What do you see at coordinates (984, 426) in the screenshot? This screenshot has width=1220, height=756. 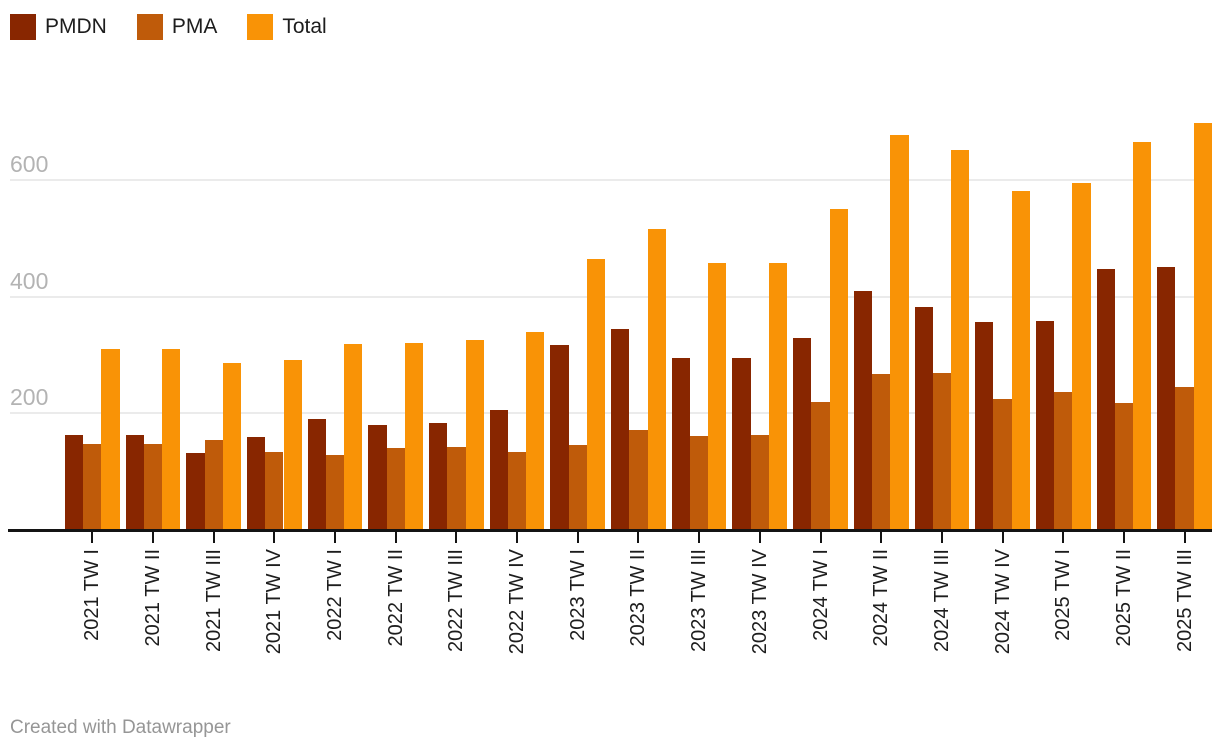 I see `bar-pmdn-2024-tw-iv` at bounding box center [984, 426].